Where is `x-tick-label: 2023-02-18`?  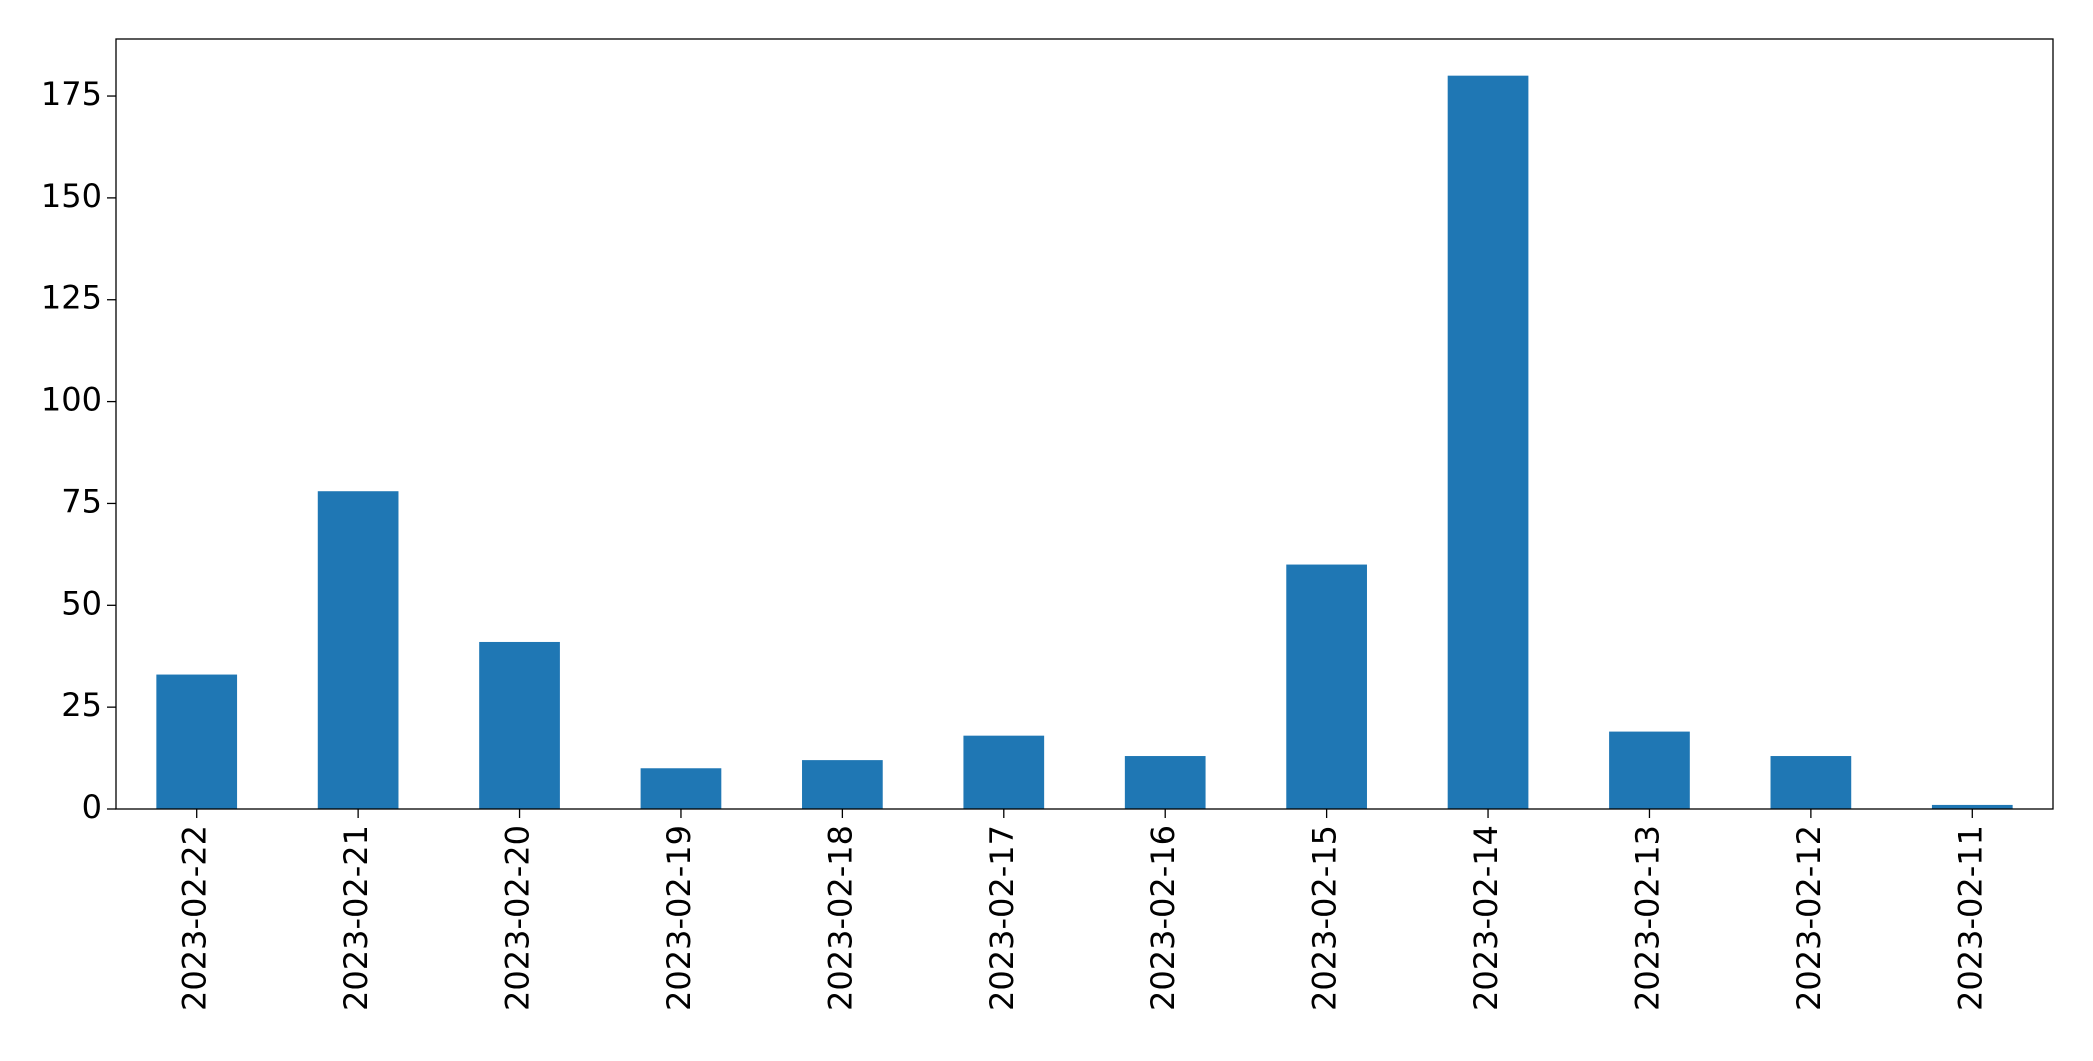
x-tick-label: 2023-02-18 is located at coordinates (840, 918).